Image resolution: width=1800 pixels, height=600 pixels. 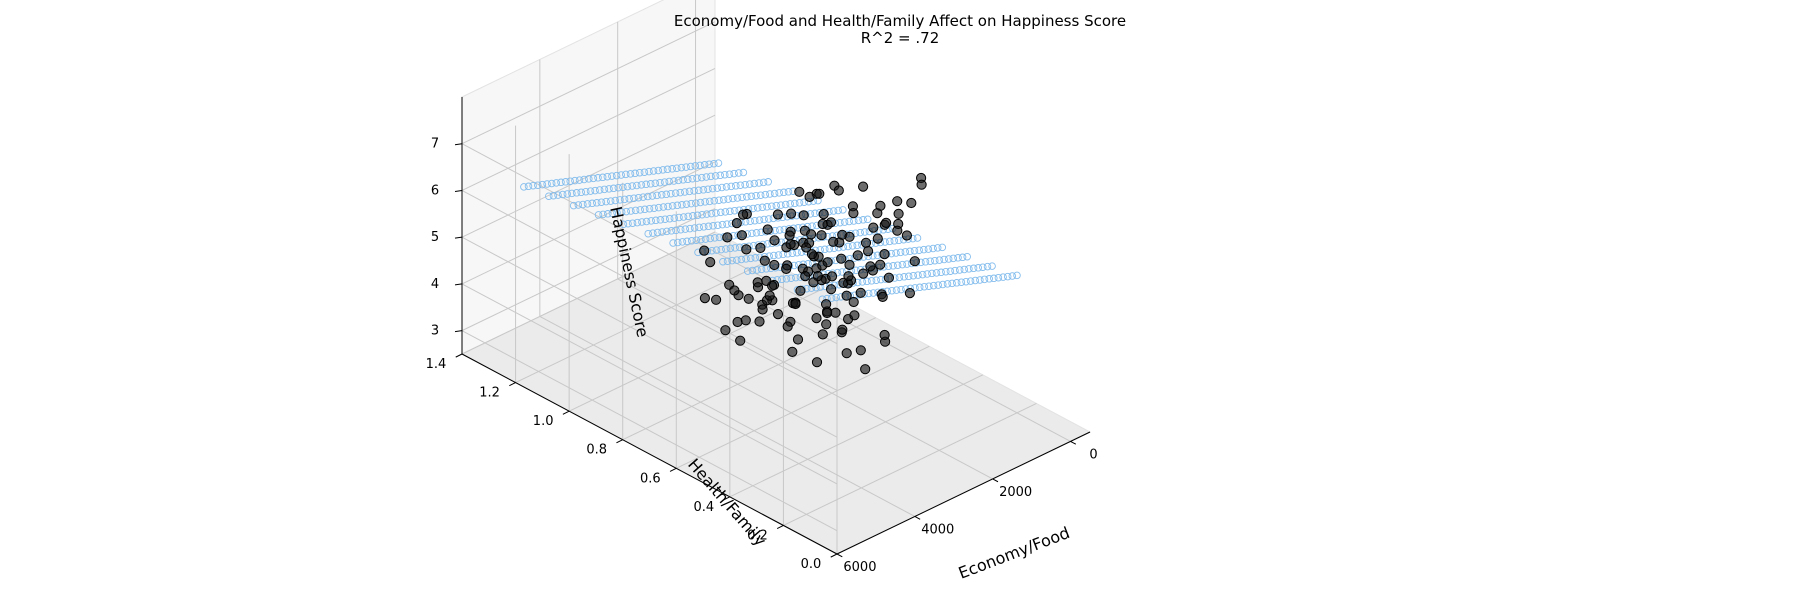 What do you see at coordinates (435, 284) in the screenshot?
I see `z-tick-label: 4` at bounding box center [435, 284].